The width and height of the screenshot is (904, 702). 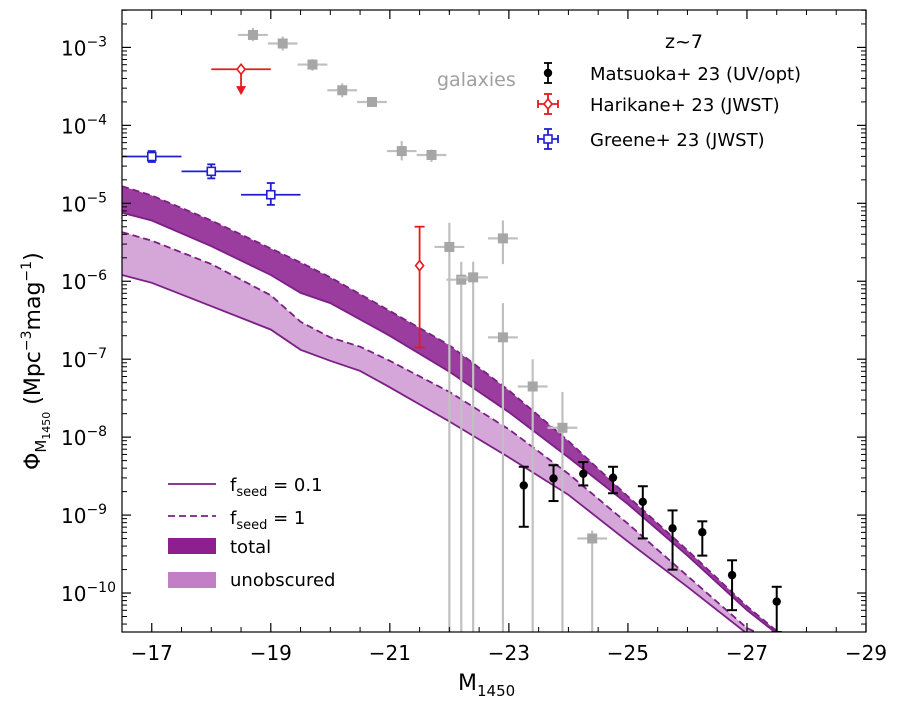 What do you see at coordinates (276, 487) in the screenshot?
I see `legend-fseed-01: fseed = 0.1` at bounding box center [276, 487].